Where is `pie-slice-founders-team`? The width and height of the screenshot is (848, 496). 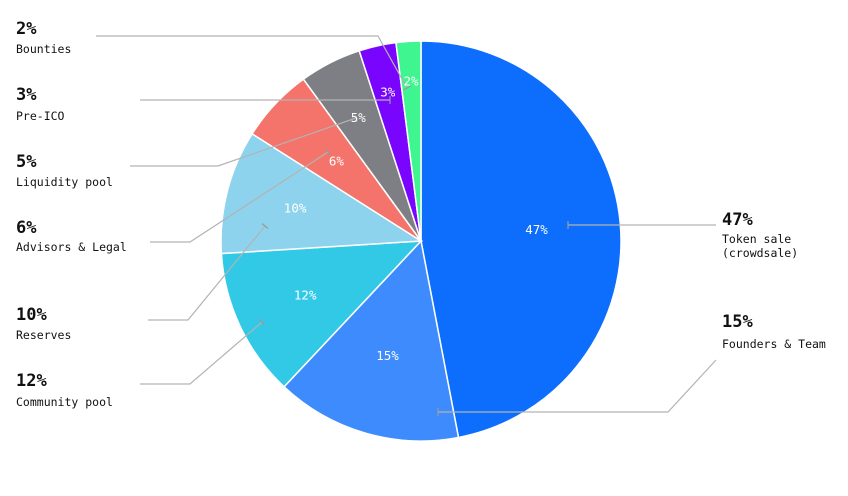 pie-slice-founders-team is located at coordinates (371, 340).